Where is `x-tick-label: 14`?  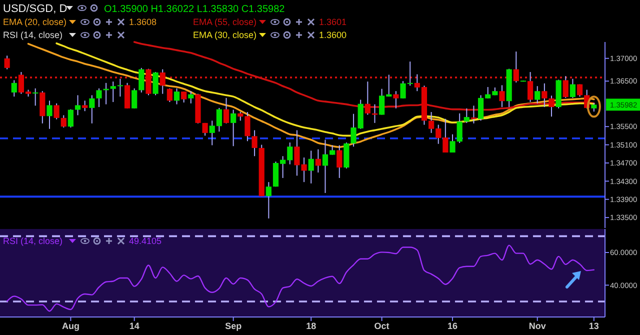 x-tick-label: 14 is located at coordinates (134, 326).